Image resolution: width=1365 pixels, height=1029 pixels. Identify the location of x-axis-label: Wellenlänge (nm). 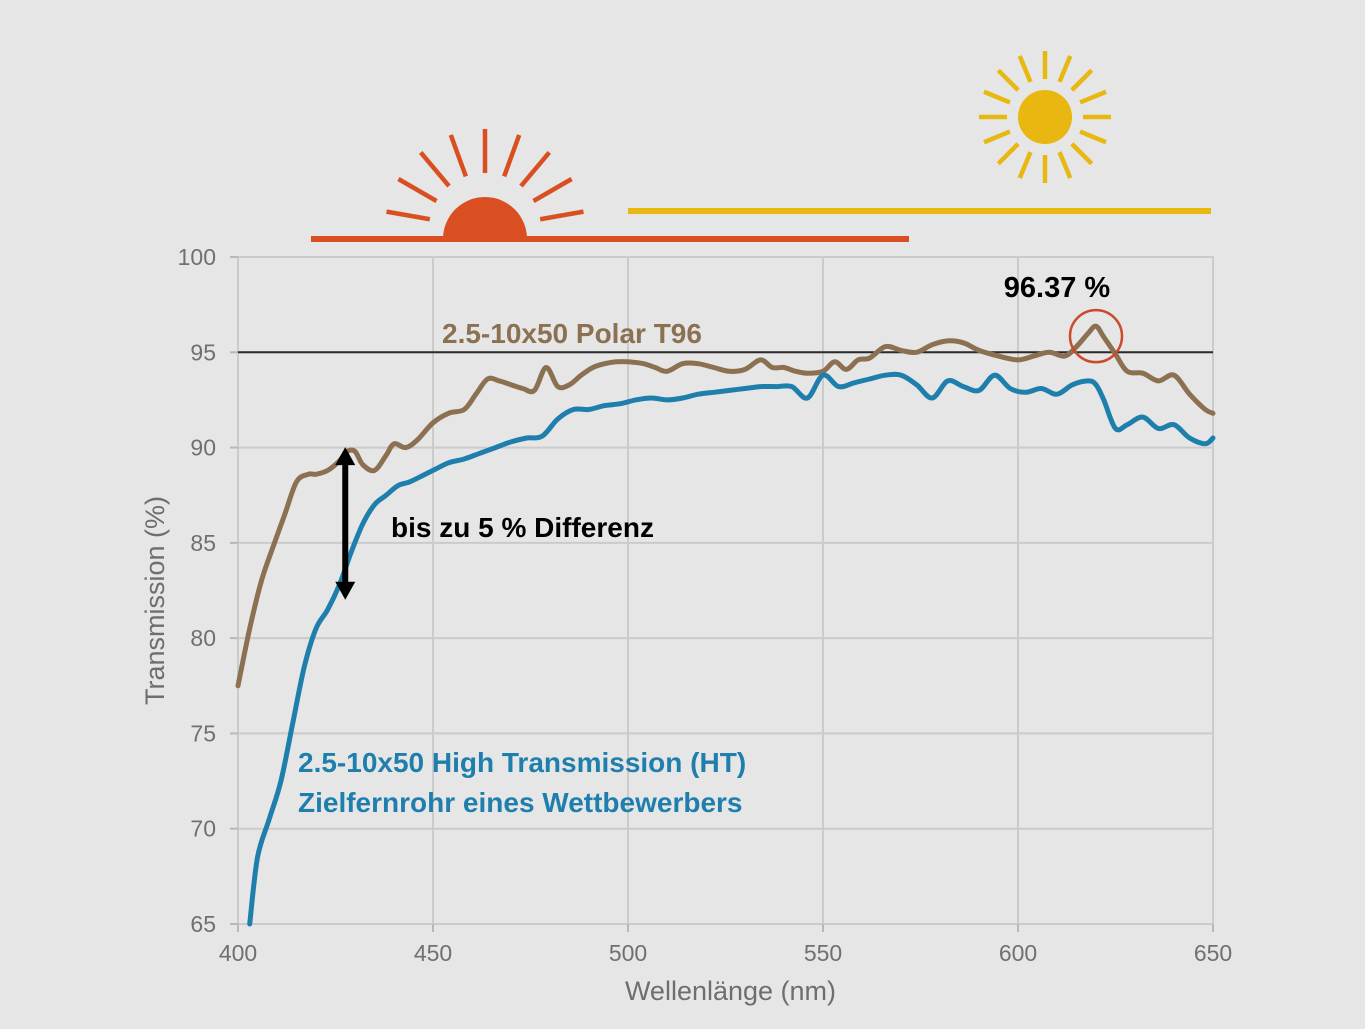
(730, 991).